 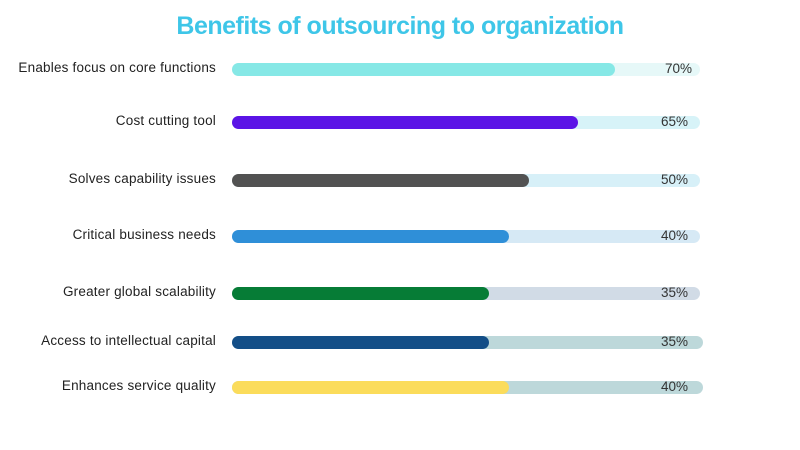 I want to click on data-label: 50%, so click(x=675, y=179).